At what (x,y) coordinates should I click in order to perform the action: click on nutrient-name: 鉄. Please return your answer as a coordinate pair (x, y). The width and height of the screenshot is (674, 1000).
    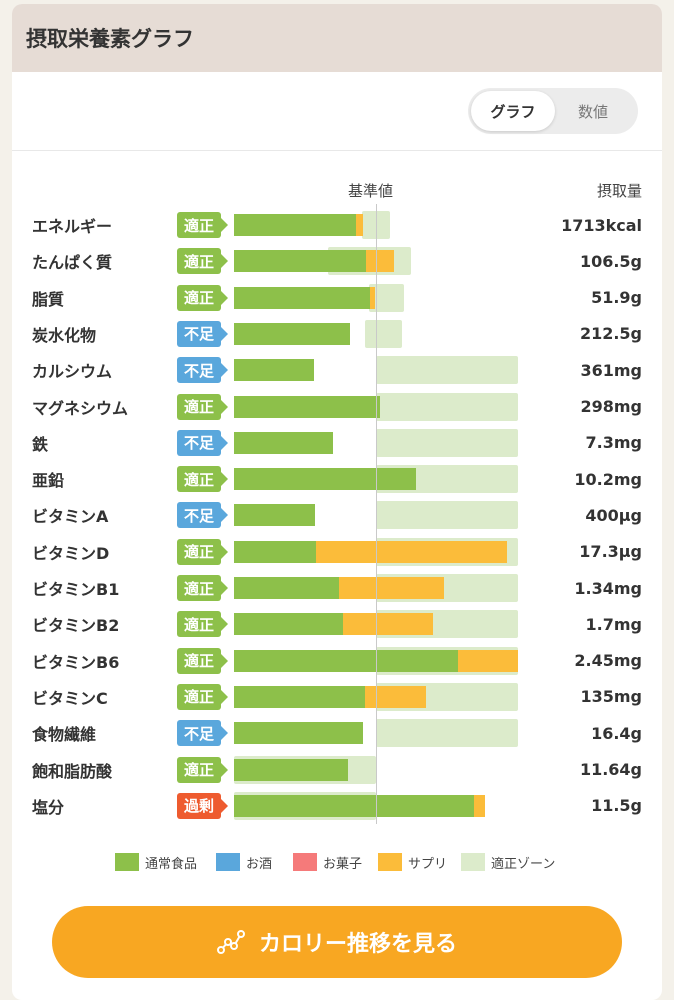
    Looking at the image, I should click on (40, 444).